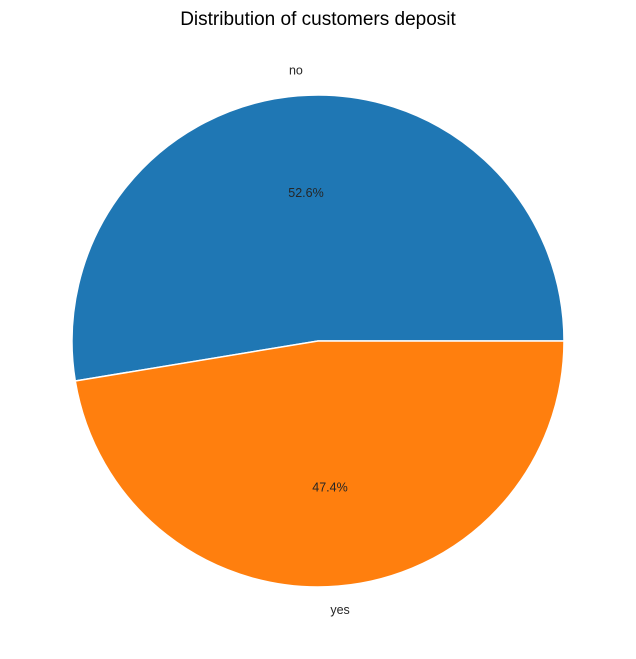  I want to click on pie-labels: no 52.6% yes 47.4%, so click(319, 340).